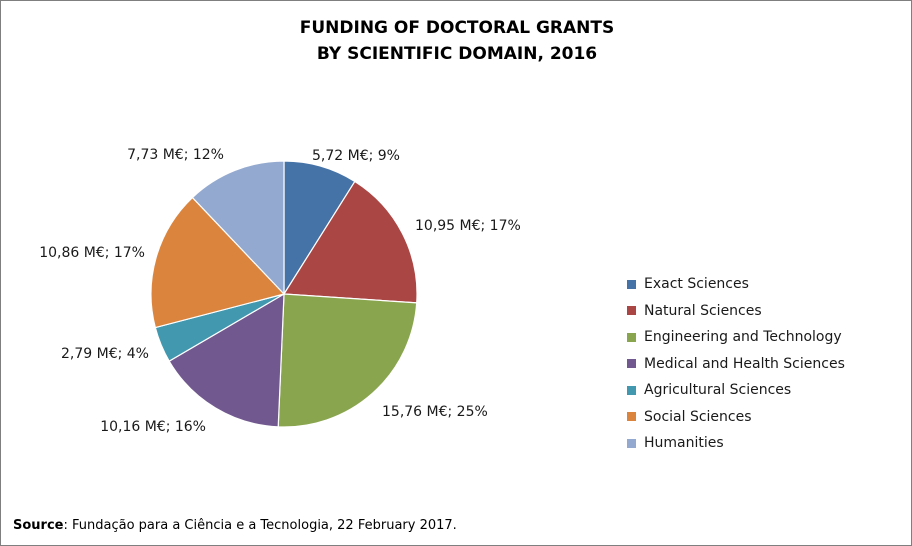 The height and width of the screenshot is (546, 912). Describe the element at coordinates (703, 310) in the screenshot. I see `legend-label: Natural Sciences` at that location.